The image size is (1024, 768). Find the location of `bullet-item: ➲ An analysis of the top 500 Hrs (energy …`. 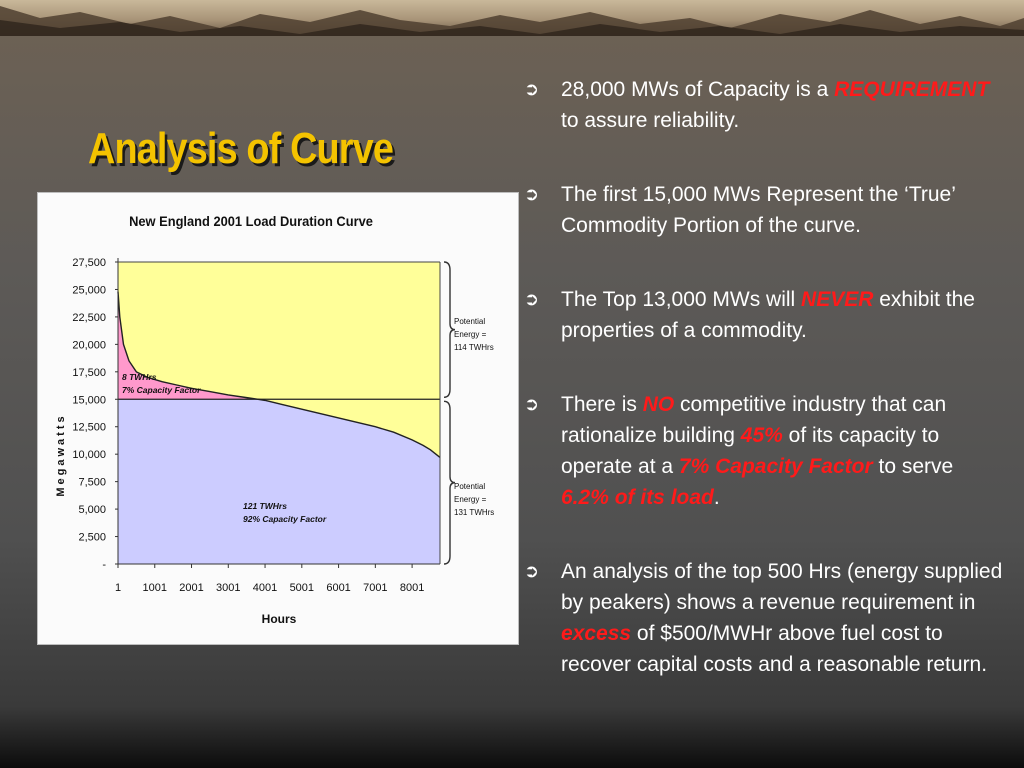

bullet-item: ➲ An analysis of the top 500 Hrs (energy … is located at coordinates (764, 618).